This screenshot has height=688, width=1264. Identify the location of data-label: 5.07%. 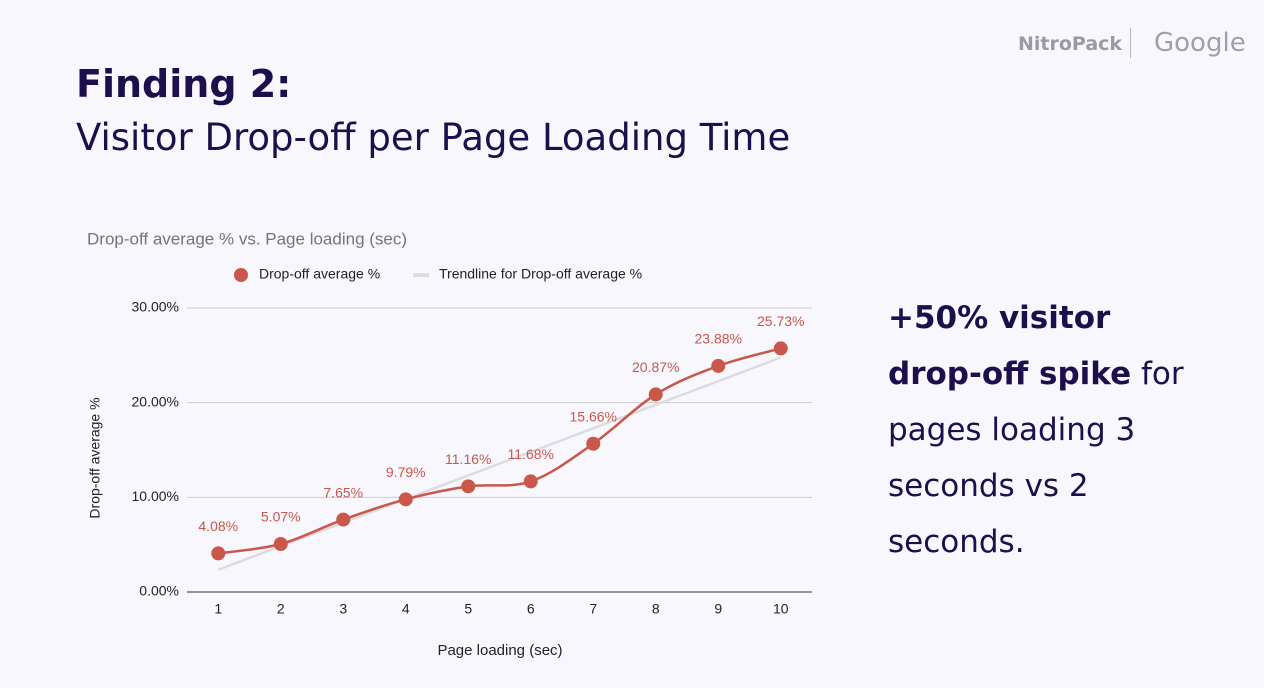
(281, 517).